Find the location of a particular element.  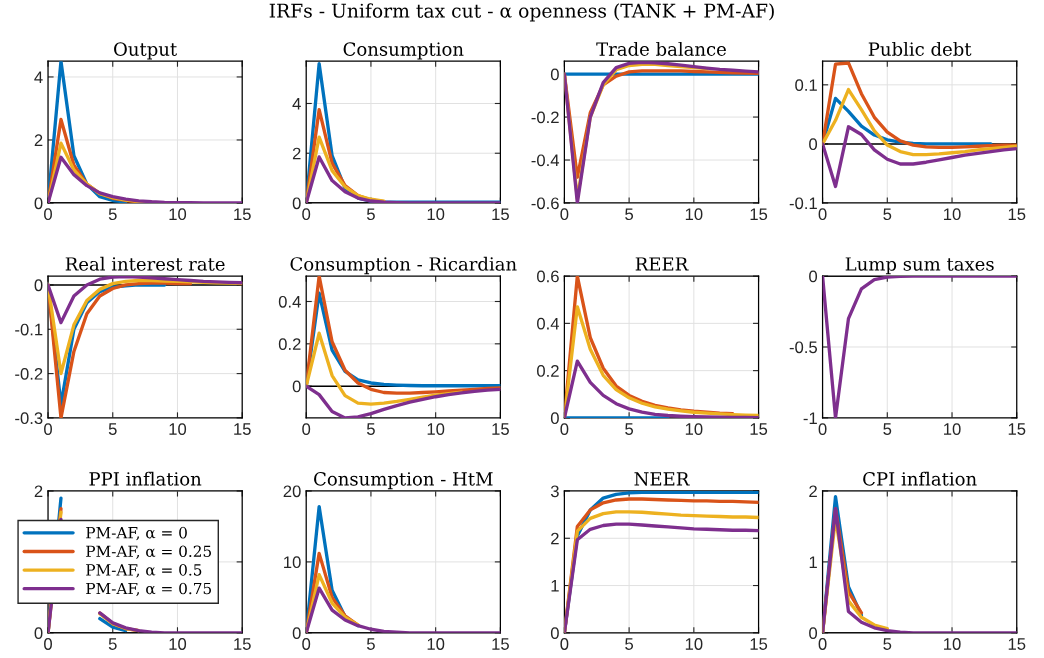

legend-label: PM-AF, α = 0 is located at coordinates (136, 533).